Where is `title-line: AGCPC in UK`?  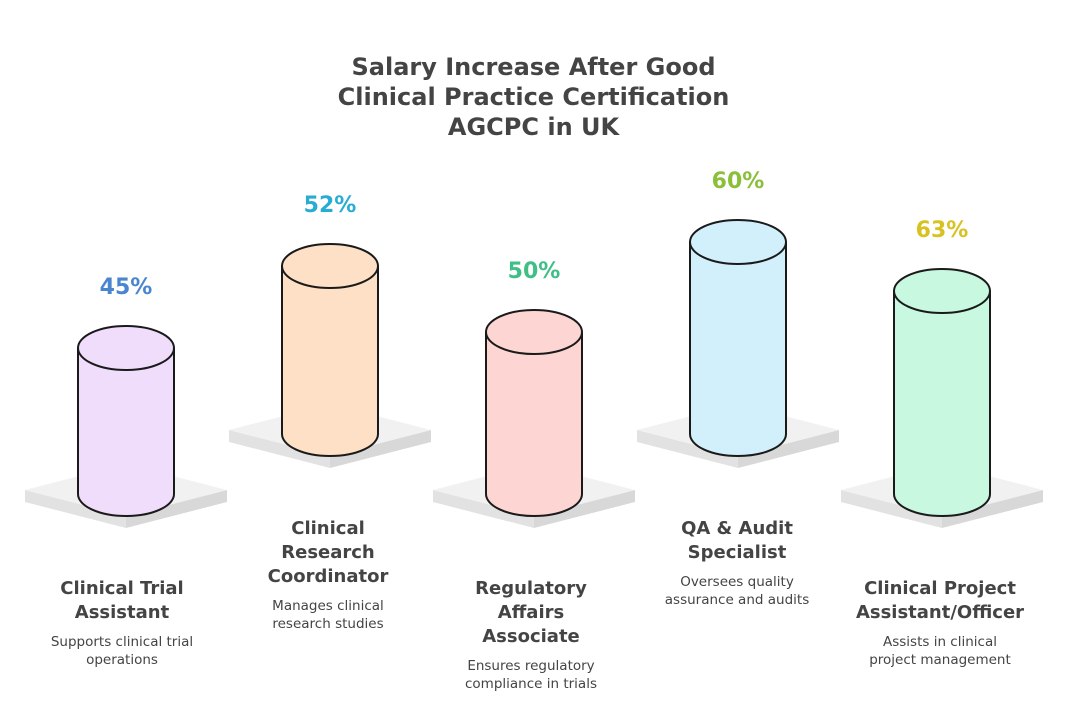 title-line: AGCPC in UK is located at coordinates (533, 127).